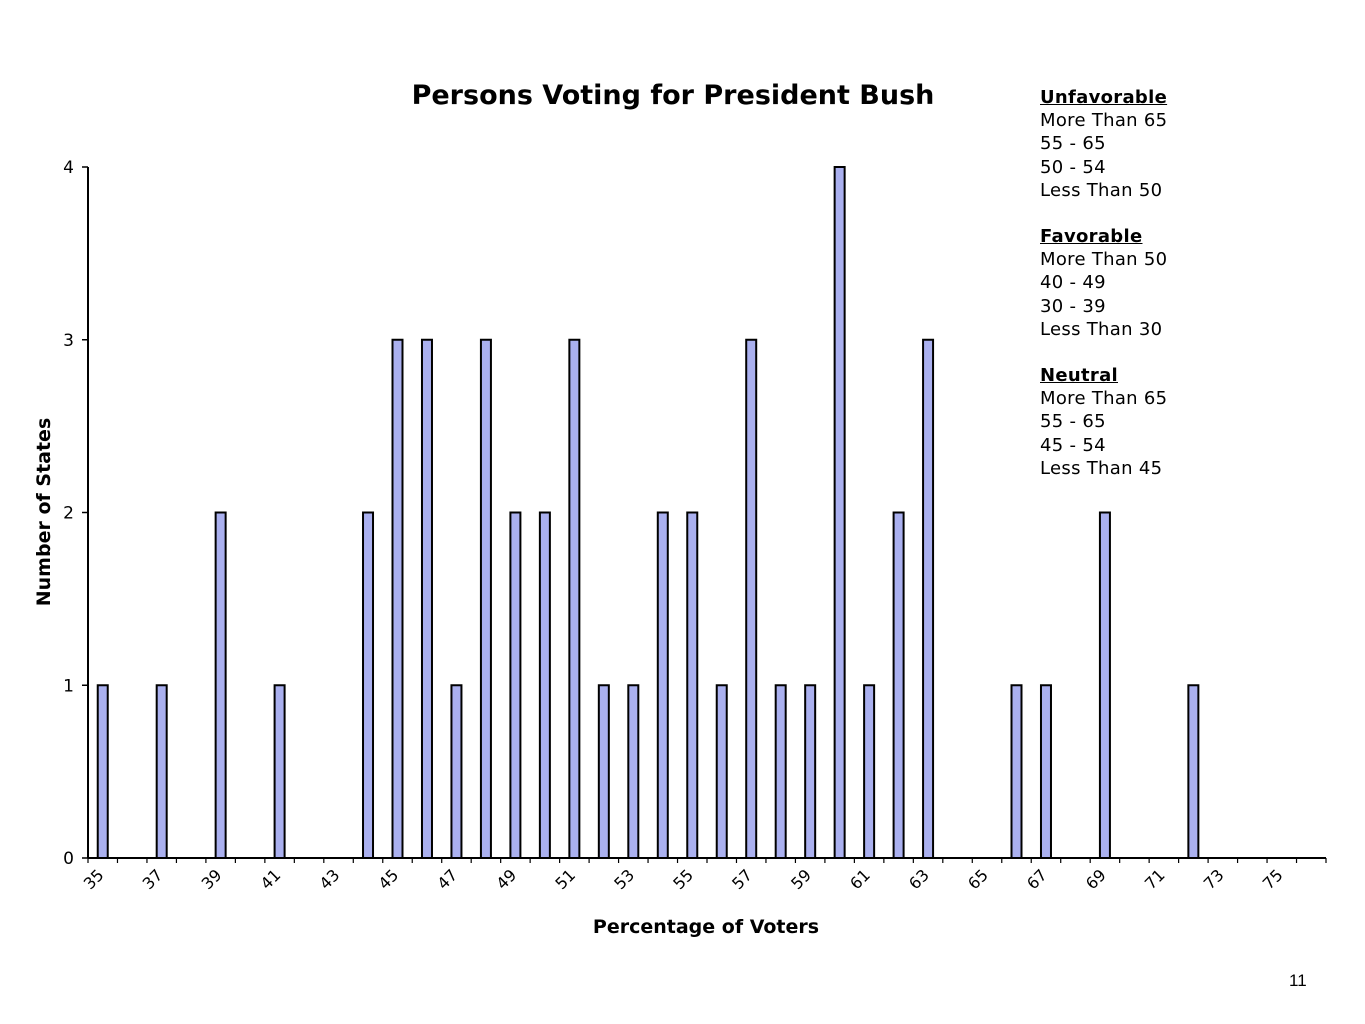 The image size is (1365, 1024). Describe the element at coordinates (742, 879) in the screenshot. I see `x-tick-label: 57` at that location.